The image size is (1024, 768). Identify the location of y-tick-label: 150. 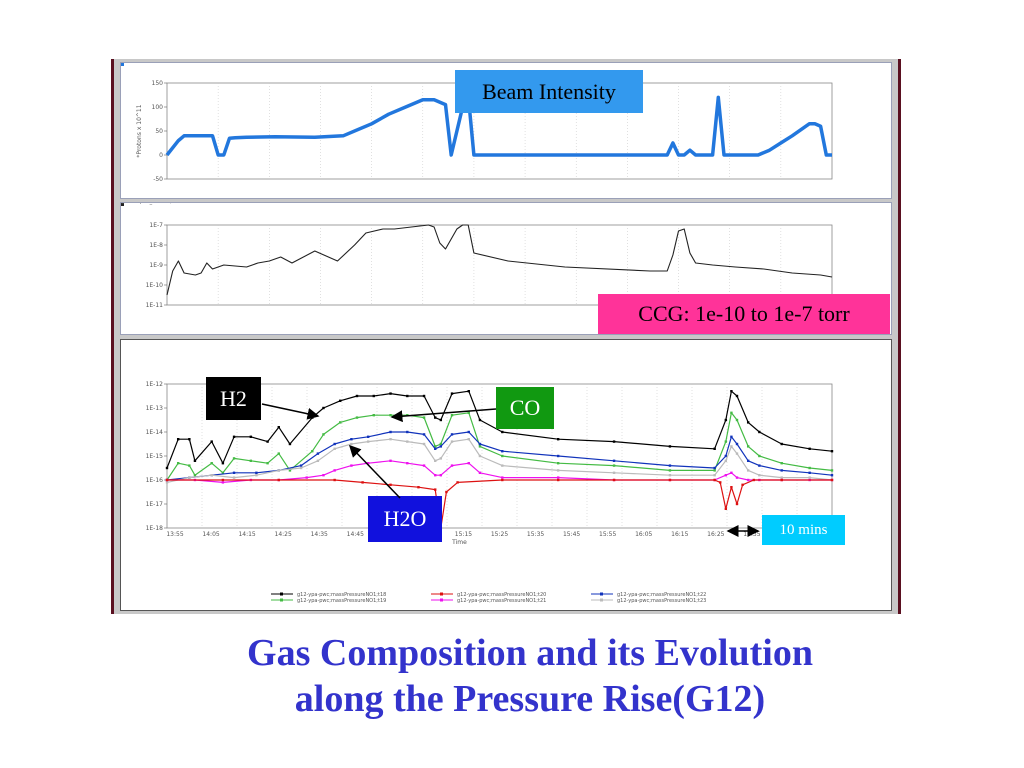
(158, 83).